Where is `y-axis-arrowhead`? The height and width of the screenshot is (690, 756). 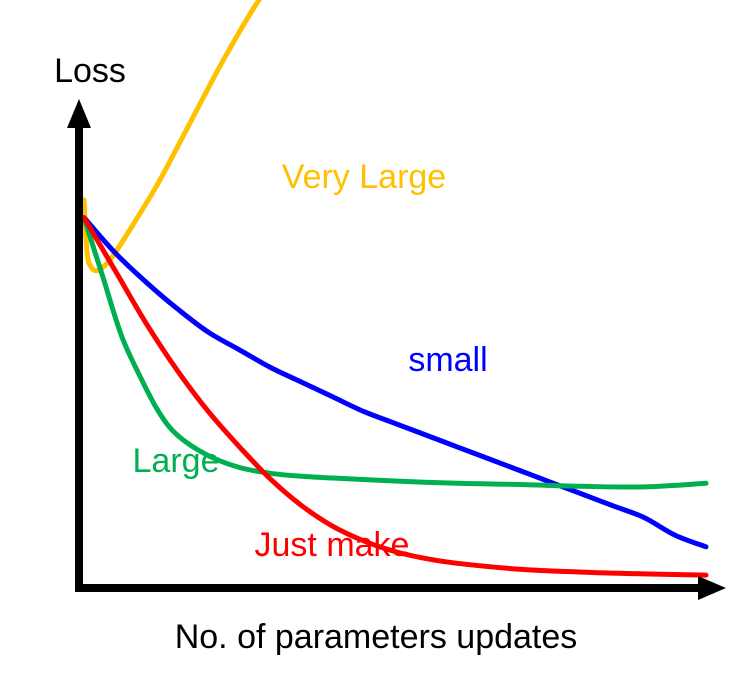 y-axis-arrowhead is located at coordinates (79, 113).